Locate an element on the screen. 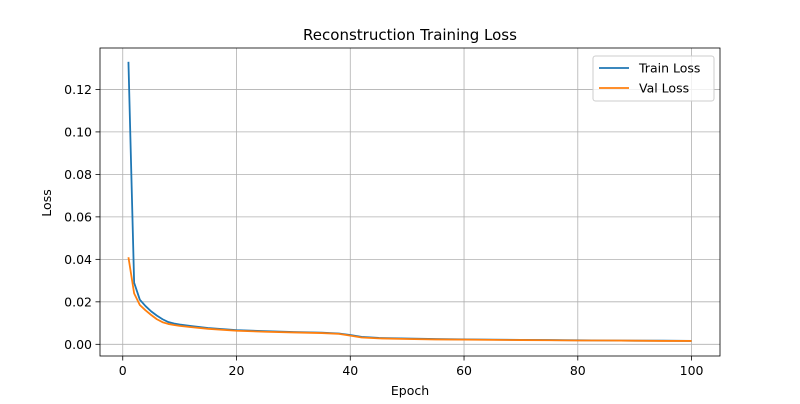  y-tick-label: 0.00 is located at coordinates (78, 344).